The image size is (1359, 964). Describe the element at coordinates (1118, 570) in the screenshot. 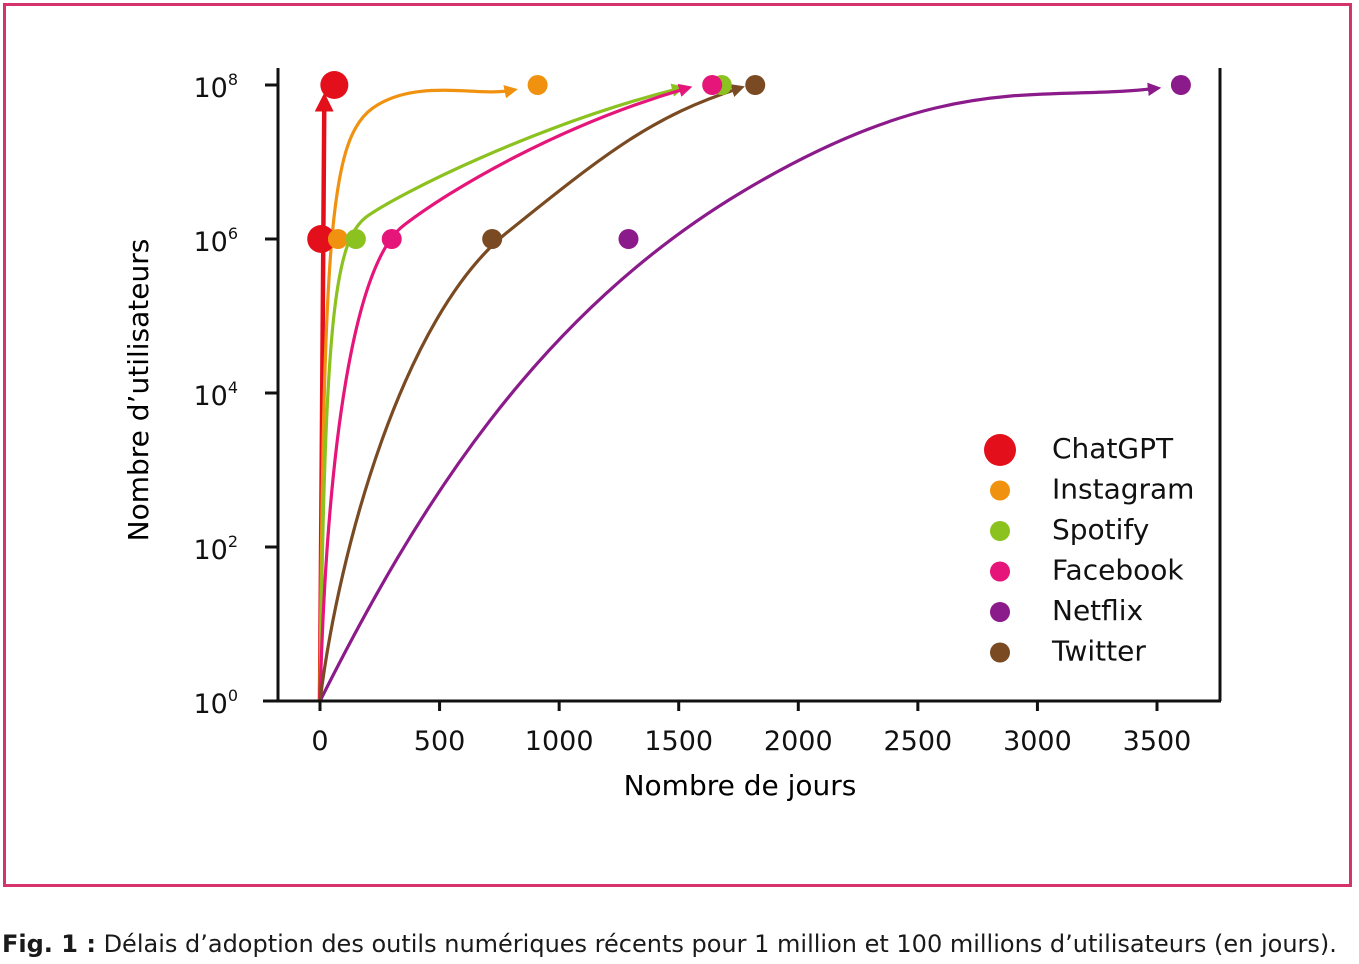

I see `legend-label-facebook: Facebook` at that location.